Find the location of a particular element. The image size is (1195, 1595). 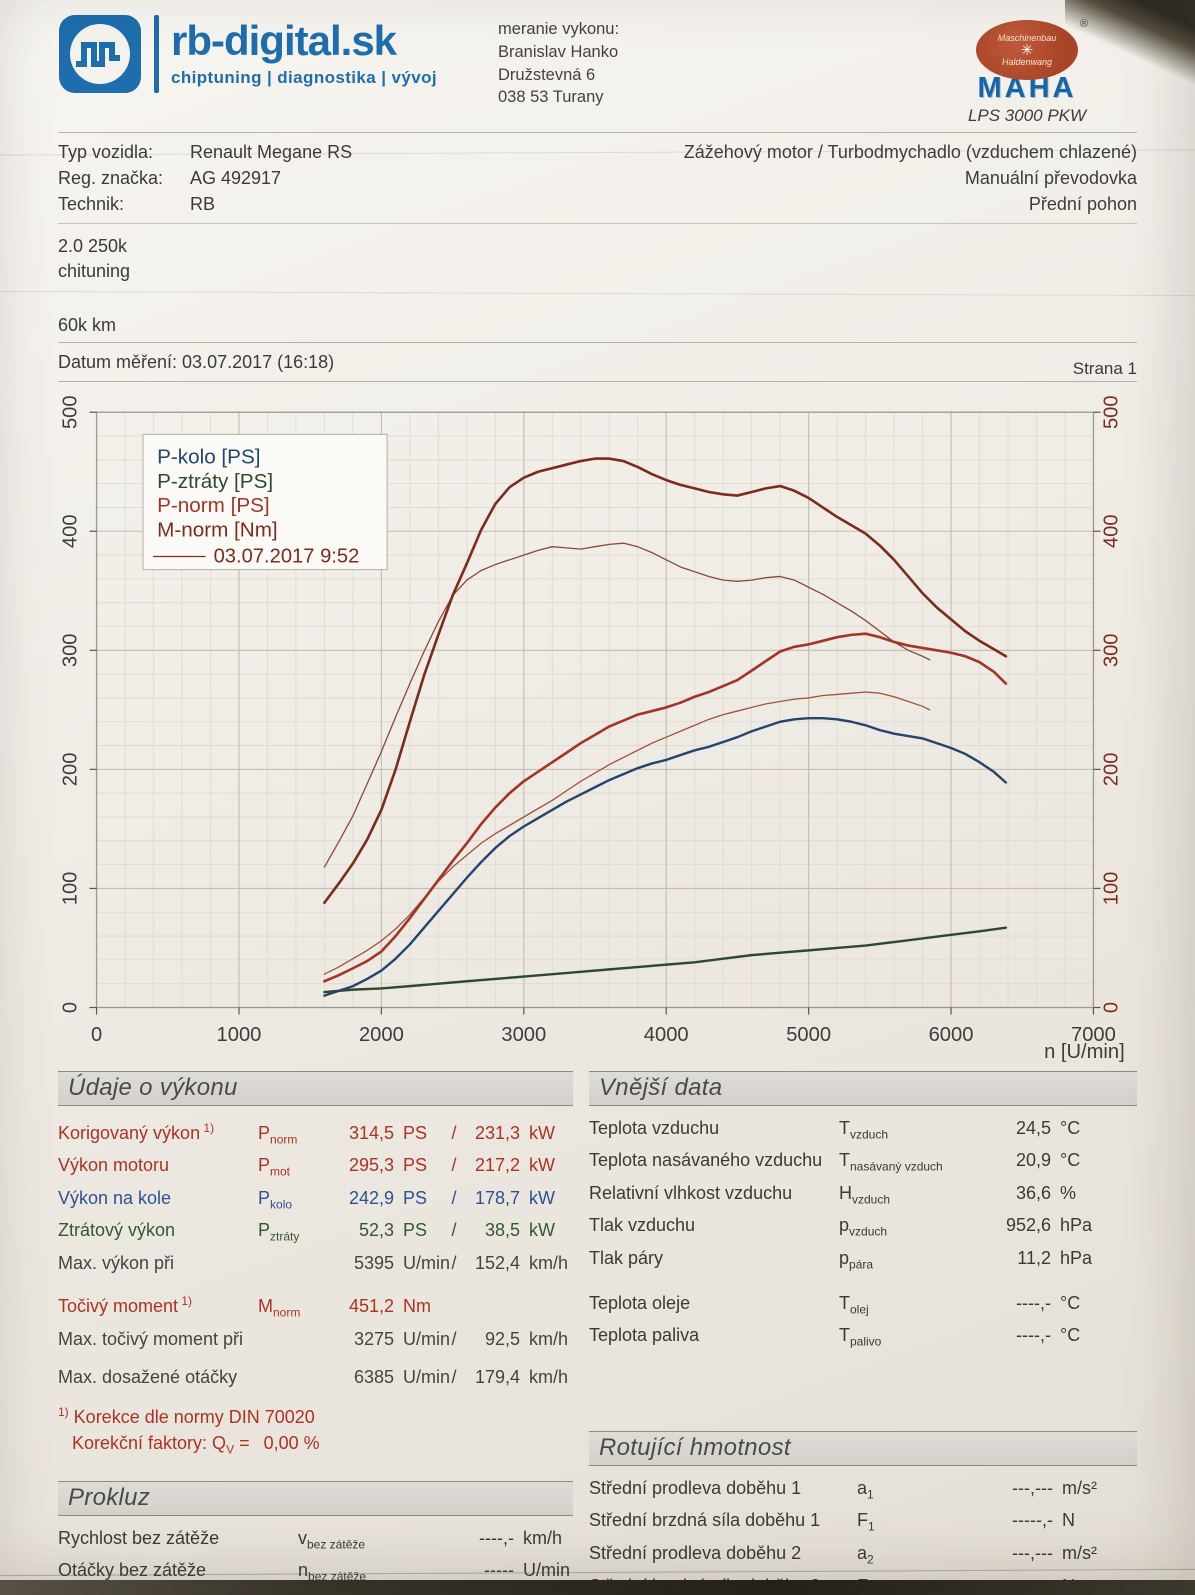

unit-primary: U/min is located at coordinates (427, 1376).